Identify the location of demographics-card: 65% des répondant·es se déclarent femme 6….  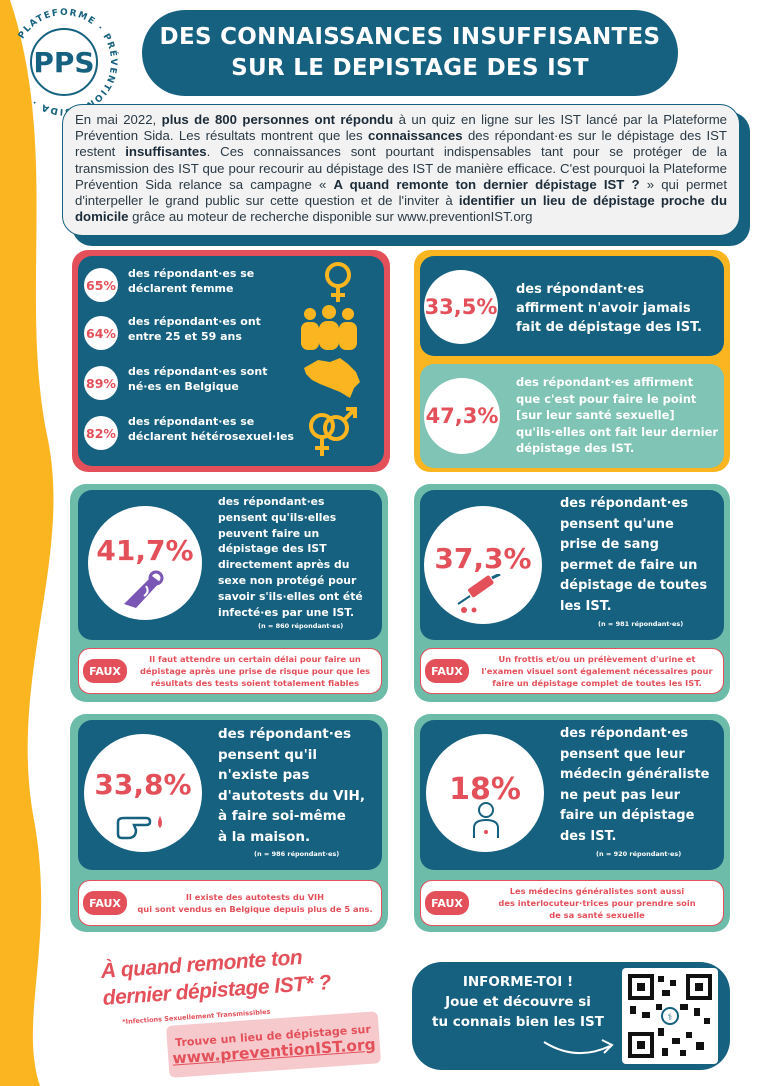
(231, 361).